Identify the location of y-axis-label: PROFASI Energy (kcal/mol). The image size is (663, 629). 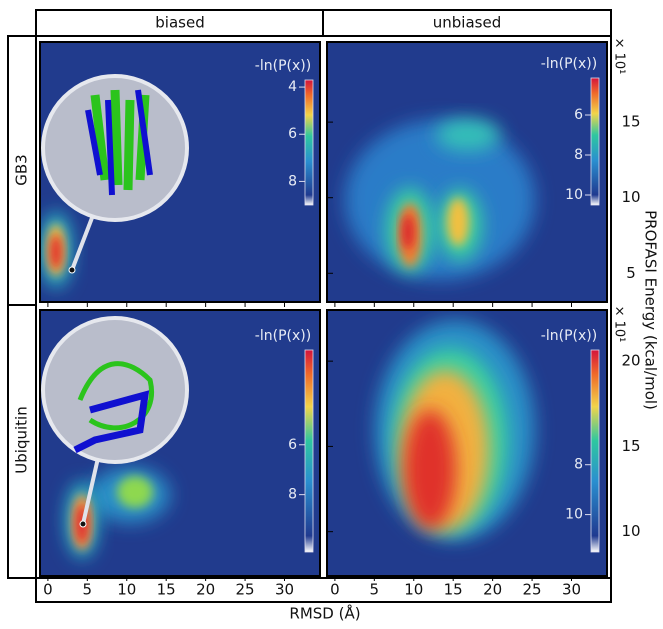
(651, 310).